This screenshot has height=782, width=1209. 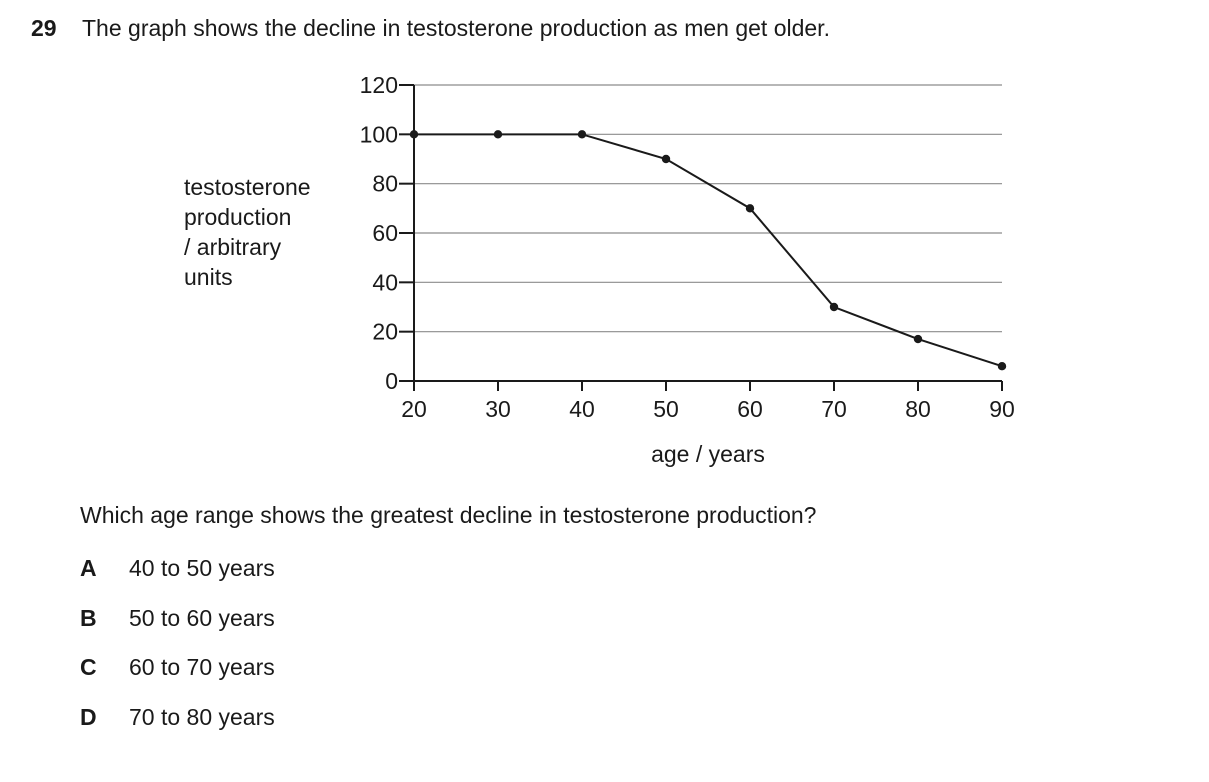 I want to click on option-text: 60 to 70 years, so click(x=202, y=667).